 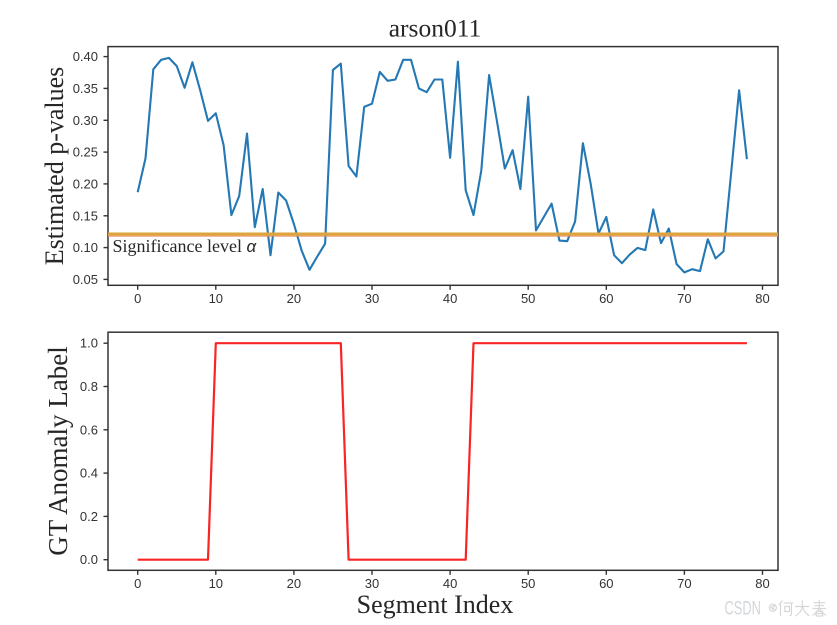 What do you see at coordinates (85, 183) in the screenshot?
I see `svg-text: 0.20` at bounding box center [85, 183].